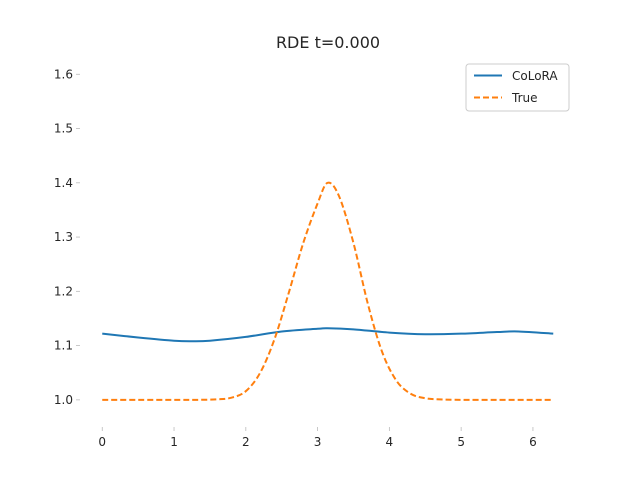  Describe the element at coordinates (318, 442) in the screenshot. I see `x-tick-label: 3` at that location.